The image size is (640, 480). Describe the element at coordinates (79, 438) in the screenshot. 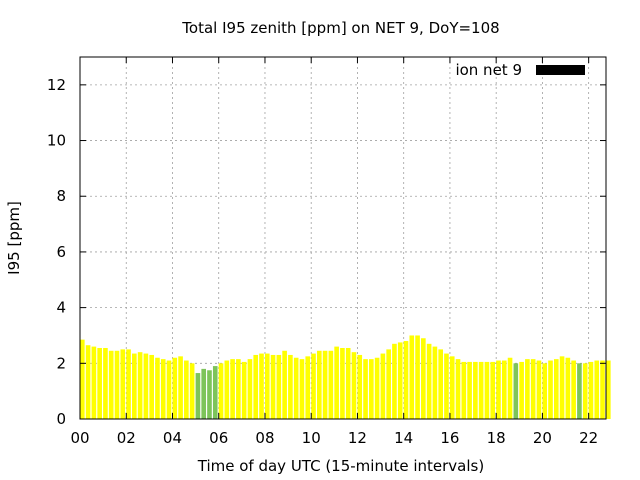

I see `x-tick-label: 00` at that location.